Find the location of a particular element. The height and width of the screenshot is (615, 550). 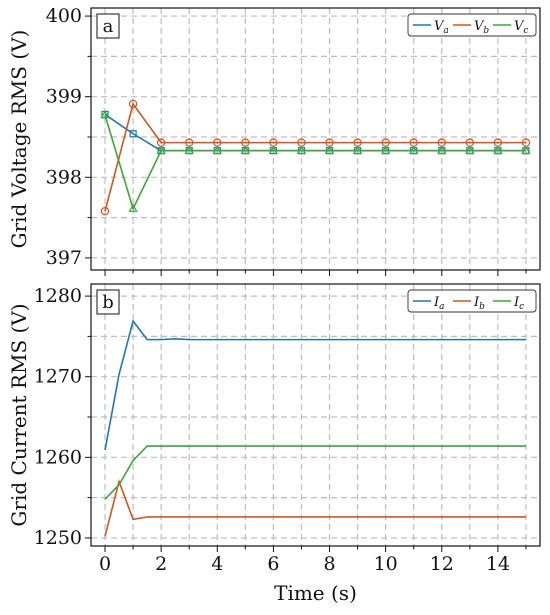

y-tick-label: 398 is located at coordinates (64, 177).